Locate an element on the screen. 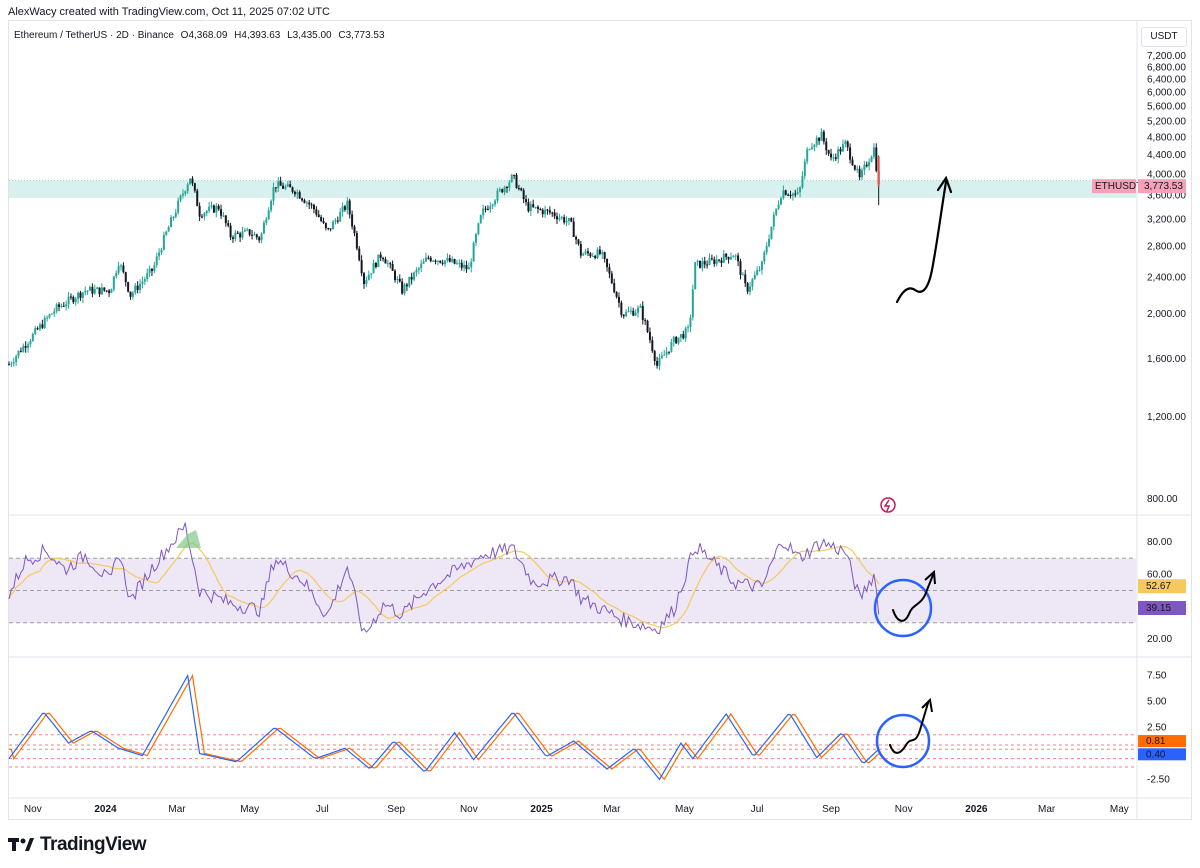 The height and width of the screenshot is (868, 1200). rsi-arrow is located at coordinates (913, 598).